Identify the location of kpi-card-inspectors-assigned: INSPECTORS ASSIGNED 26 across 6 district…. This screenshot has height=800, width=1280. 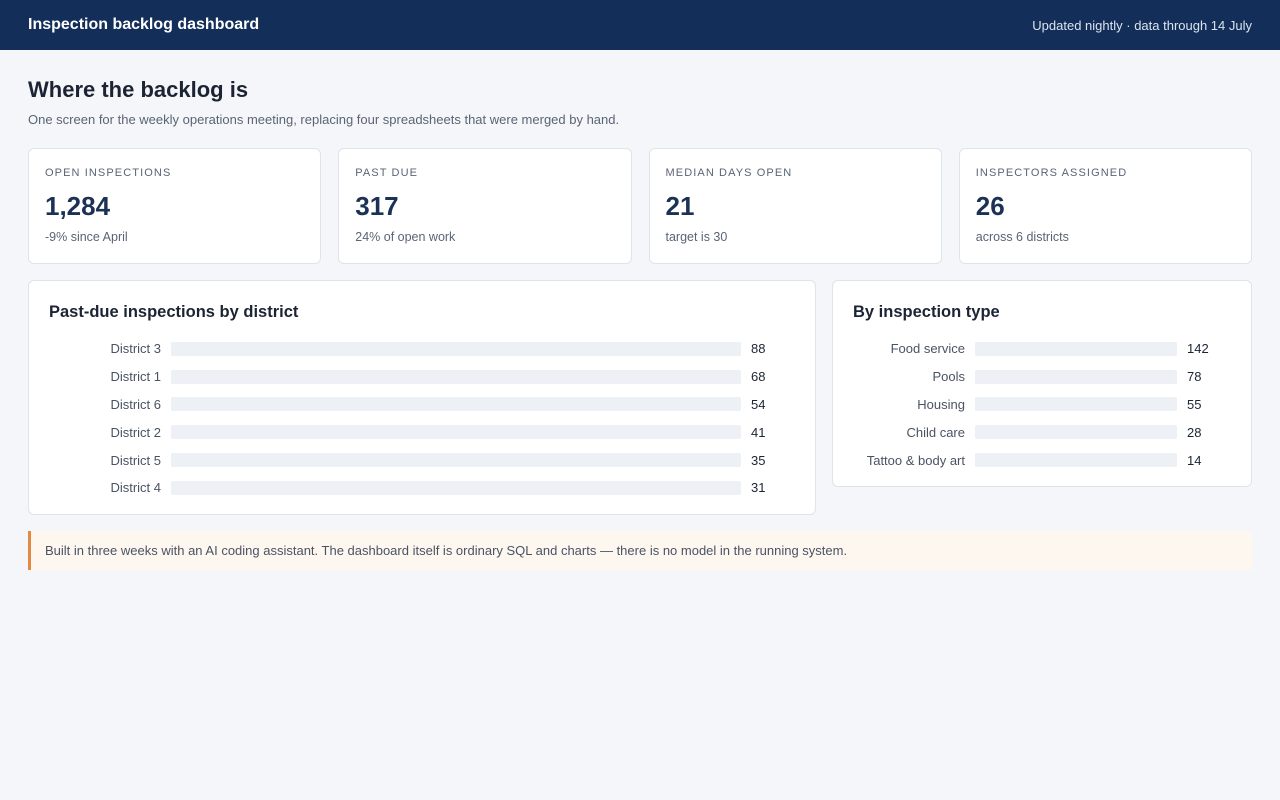
(1105, 206).